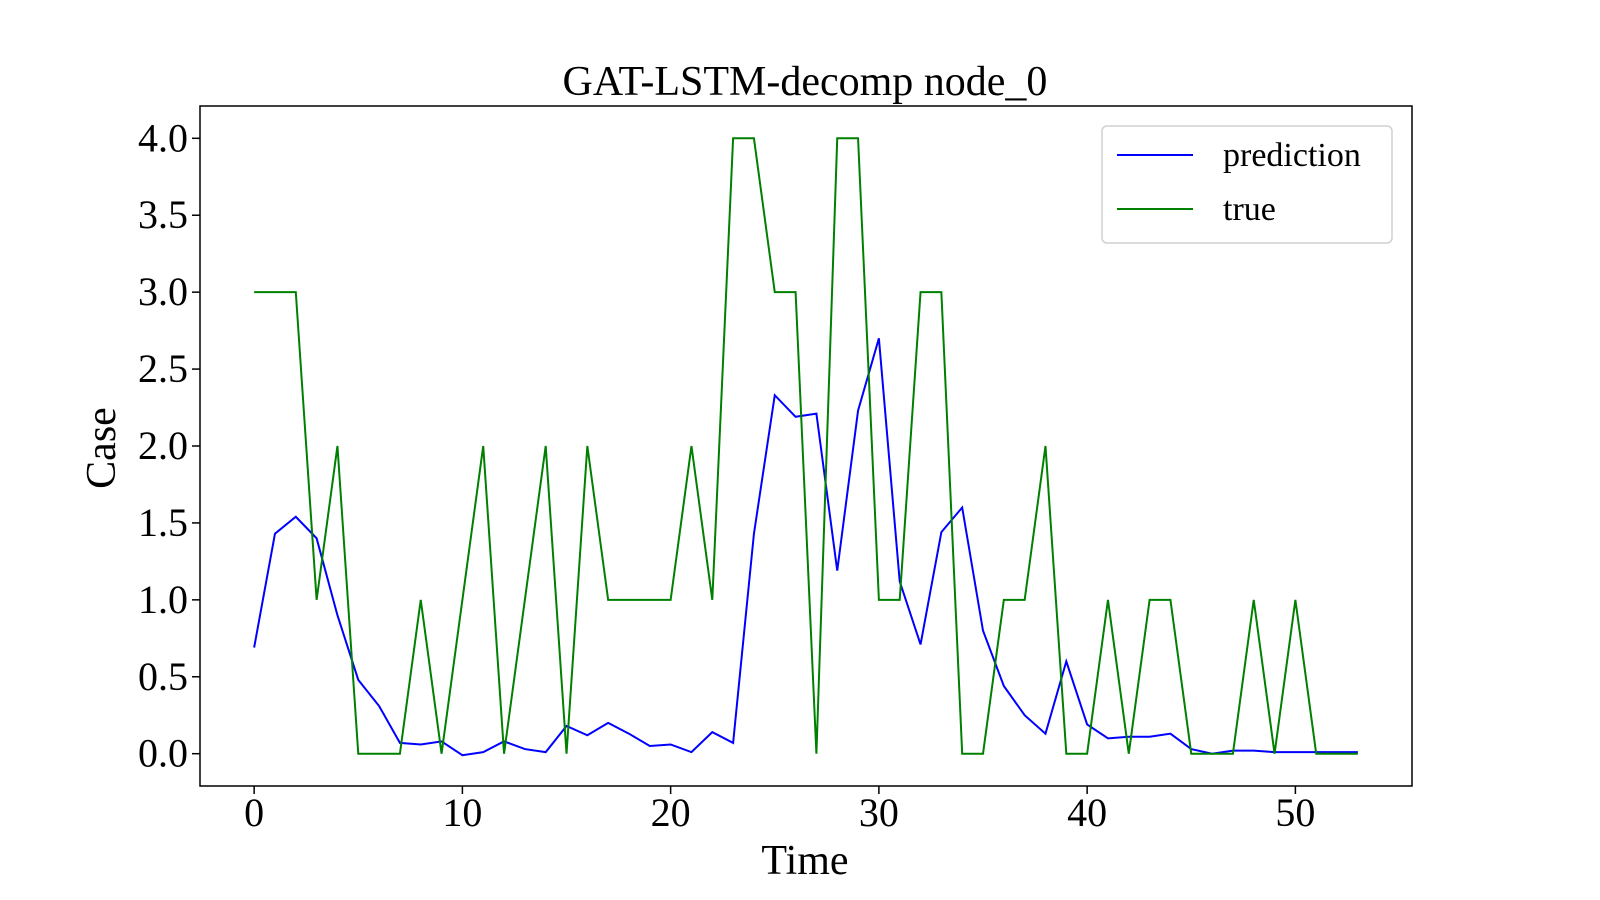  What do you see at coordinates (1087, 812) in the screenshot?
I see `x-tick-label: 40` at bounding box center [1087, 812].